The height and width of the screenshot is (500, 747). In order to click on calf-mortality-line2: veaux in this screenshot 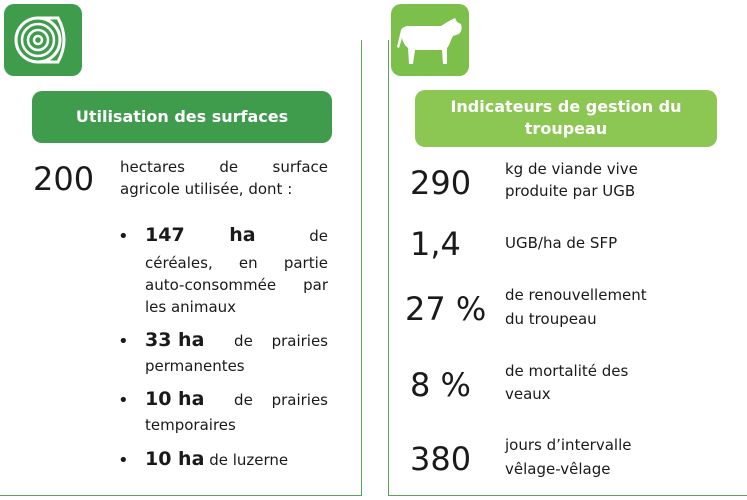, I will do `click(528, 394)`.